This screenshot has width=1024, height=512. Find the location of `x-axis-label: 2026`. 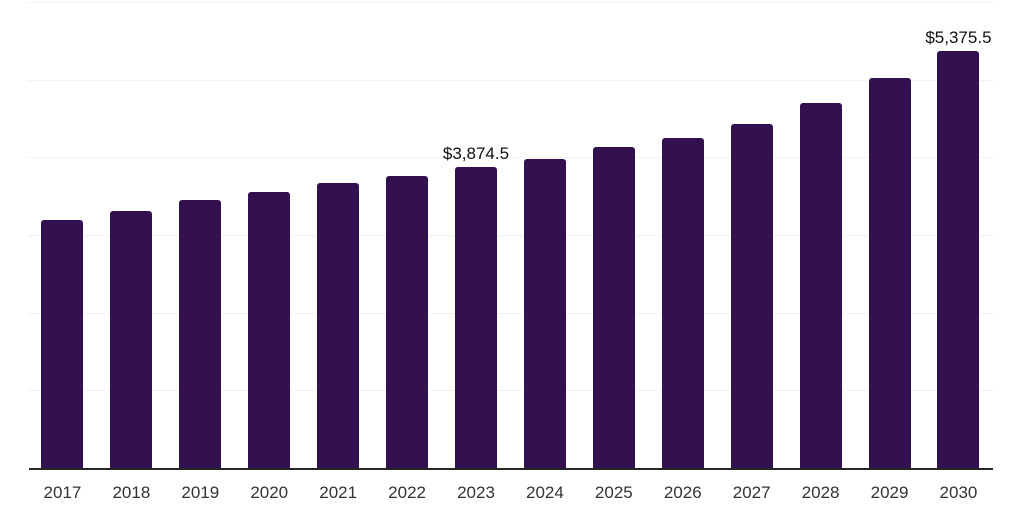

x-axis-label: 2026 is located at coordinates (682, 492).